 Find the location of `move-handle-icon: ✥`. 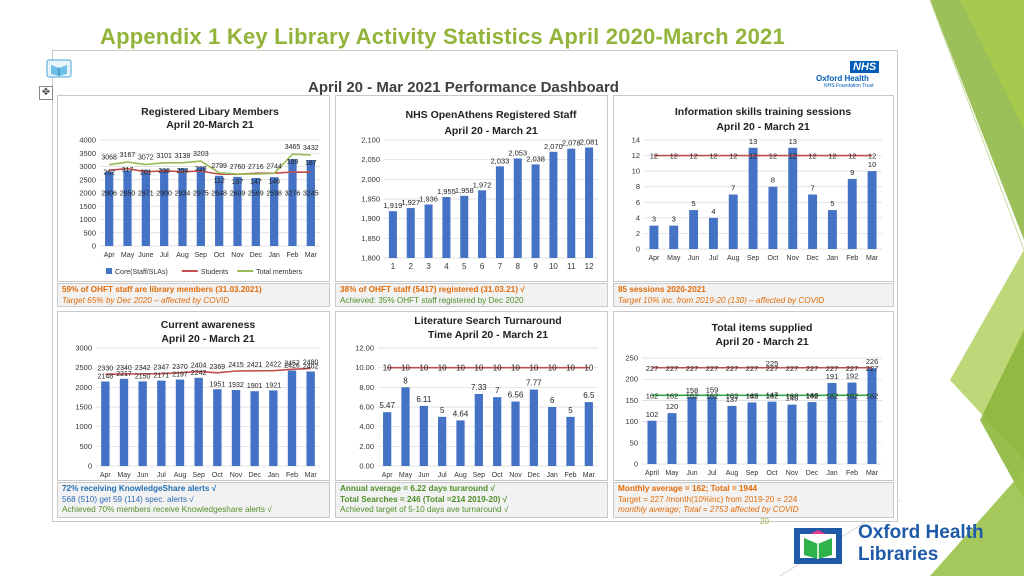

move-handle-icon: ✥ is located at coordinates (46, 93).